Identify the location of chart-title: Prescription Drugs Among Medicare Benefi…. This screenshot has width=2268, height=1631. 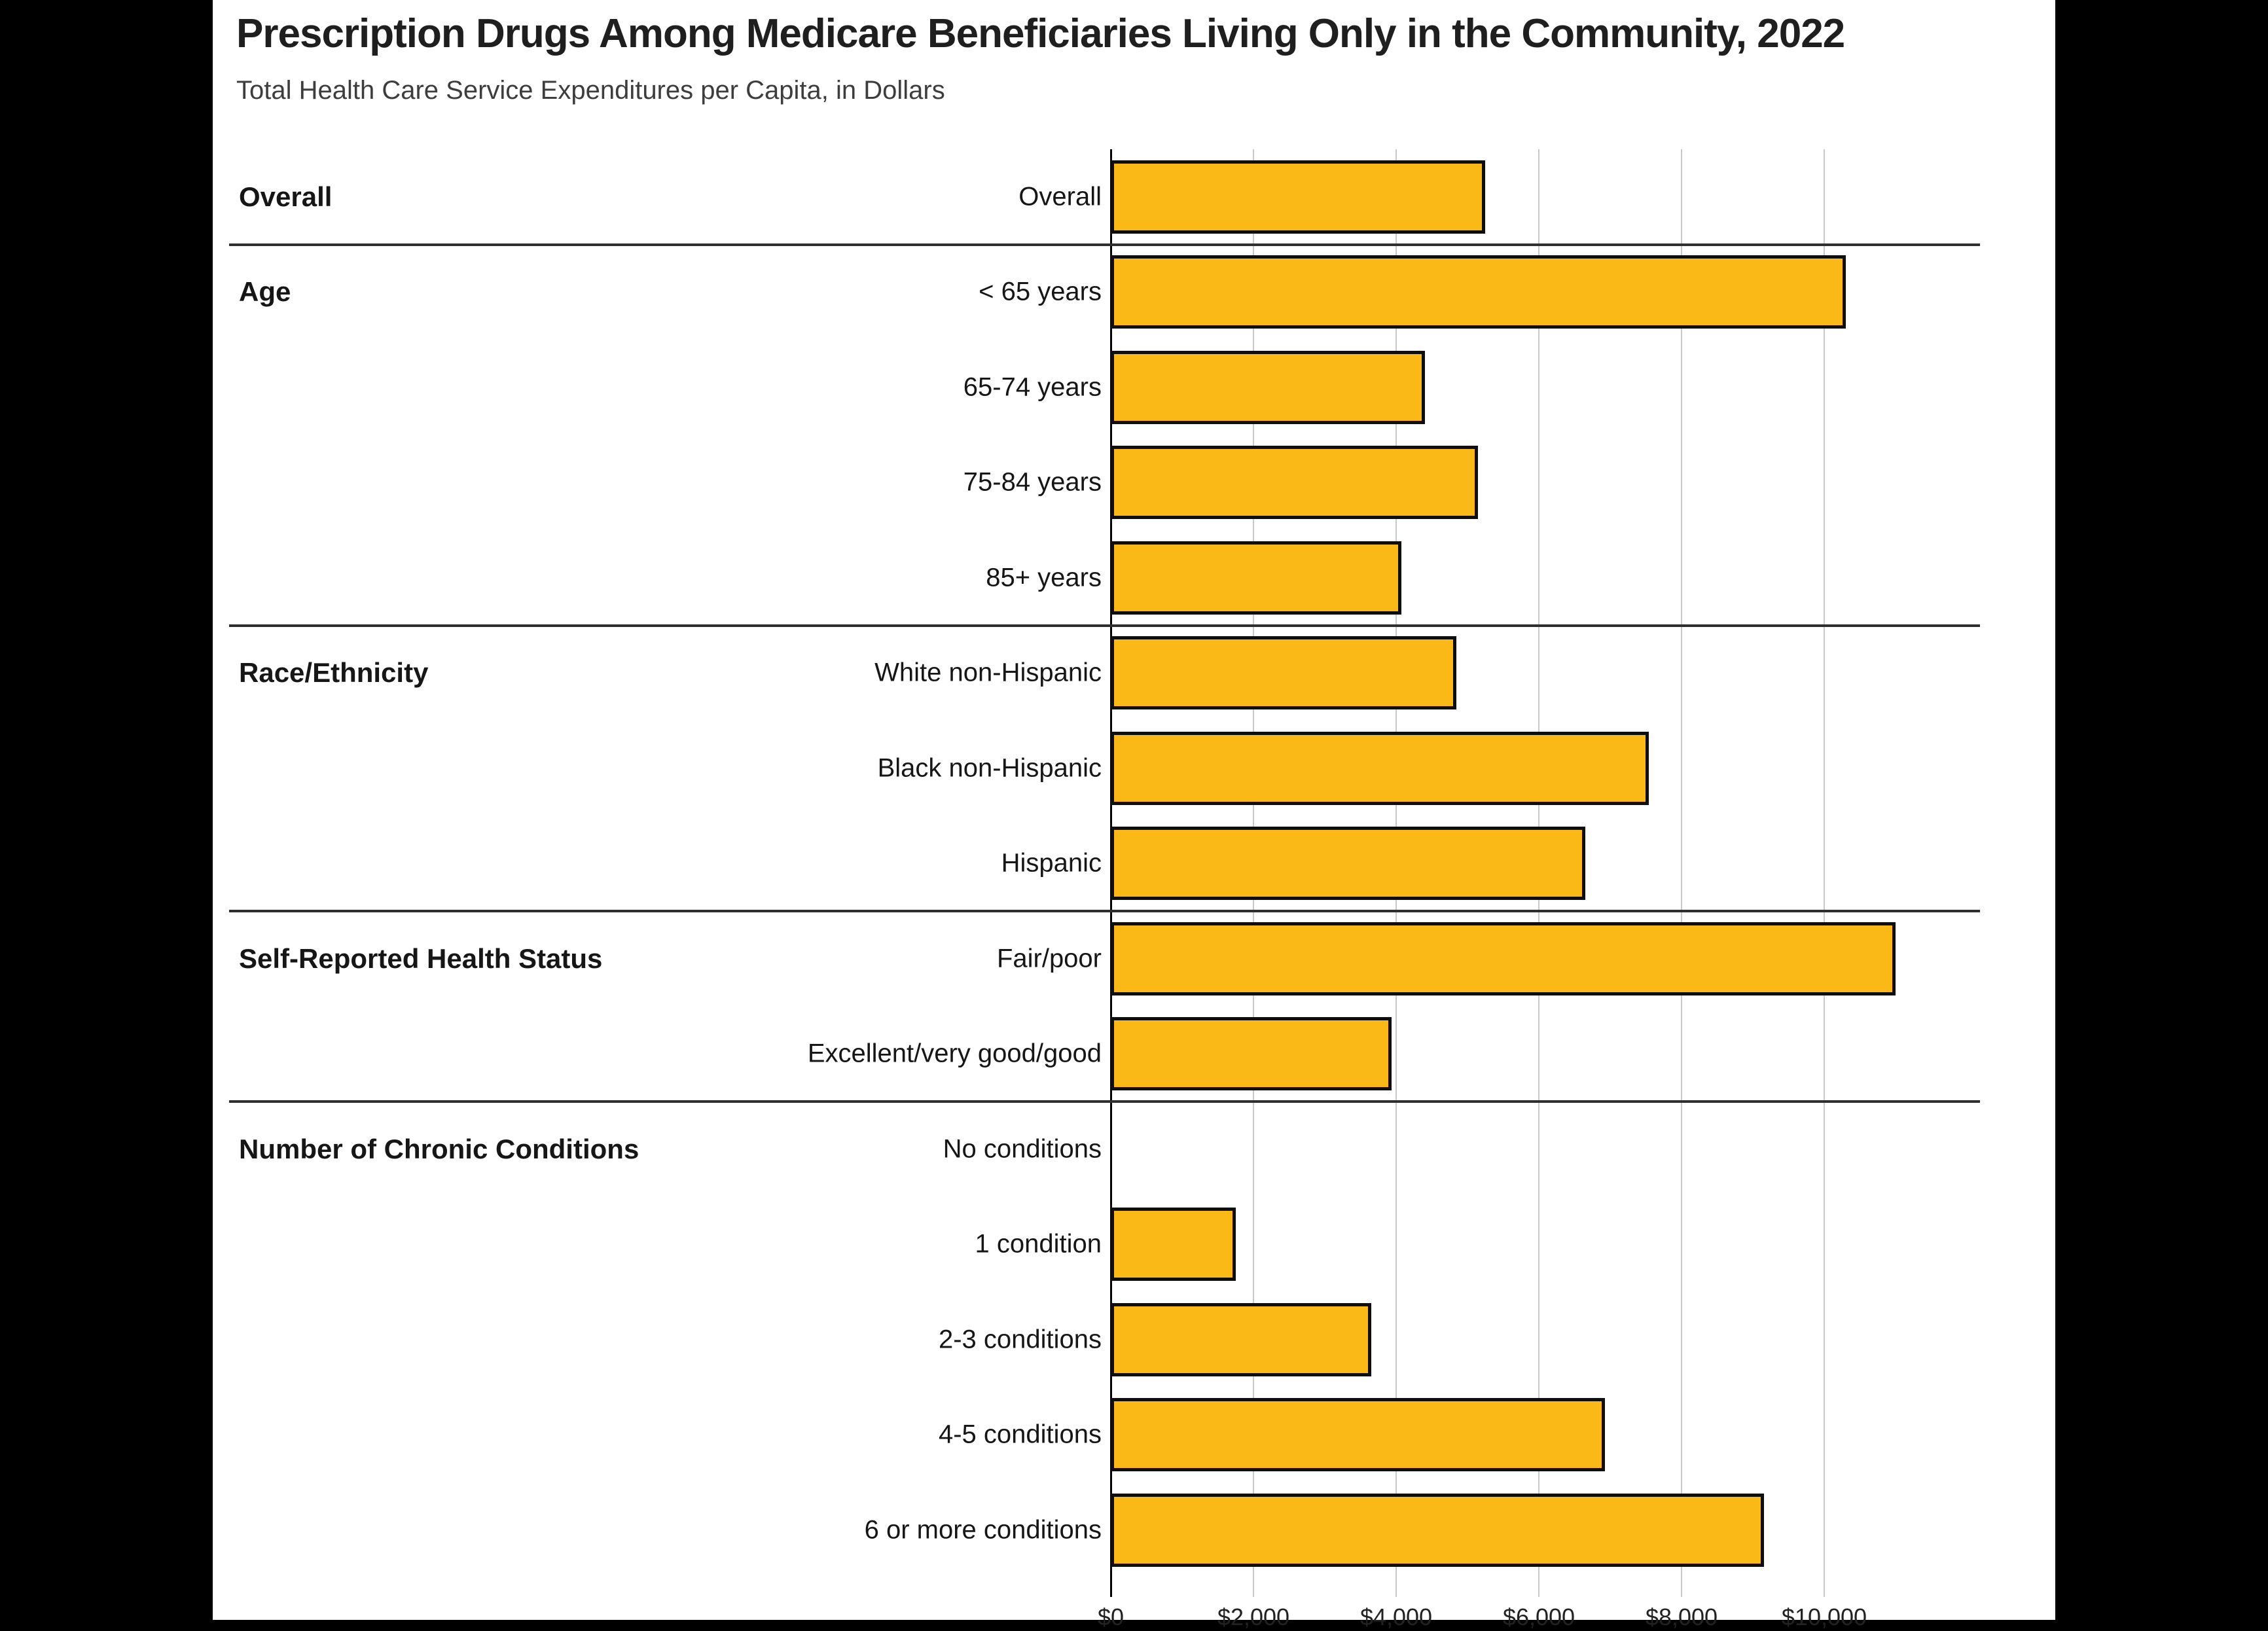
(1040, 33).